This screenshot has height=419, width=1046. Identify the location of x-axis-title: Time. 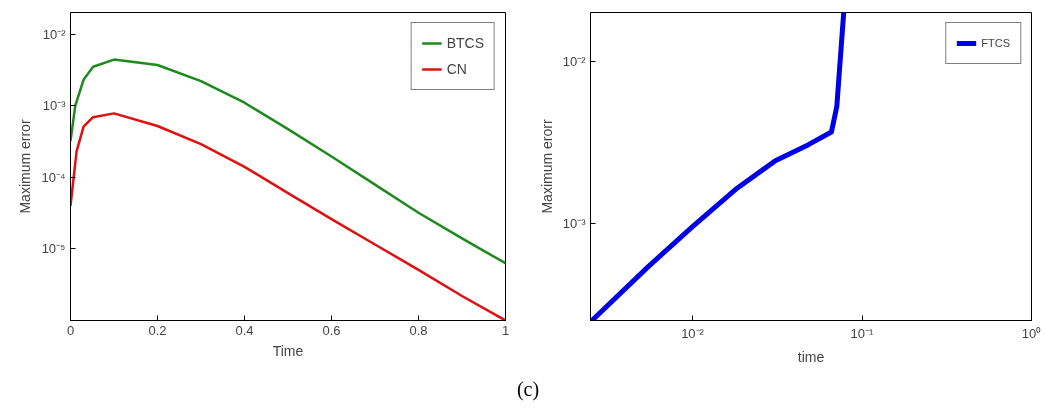
(288, 350).